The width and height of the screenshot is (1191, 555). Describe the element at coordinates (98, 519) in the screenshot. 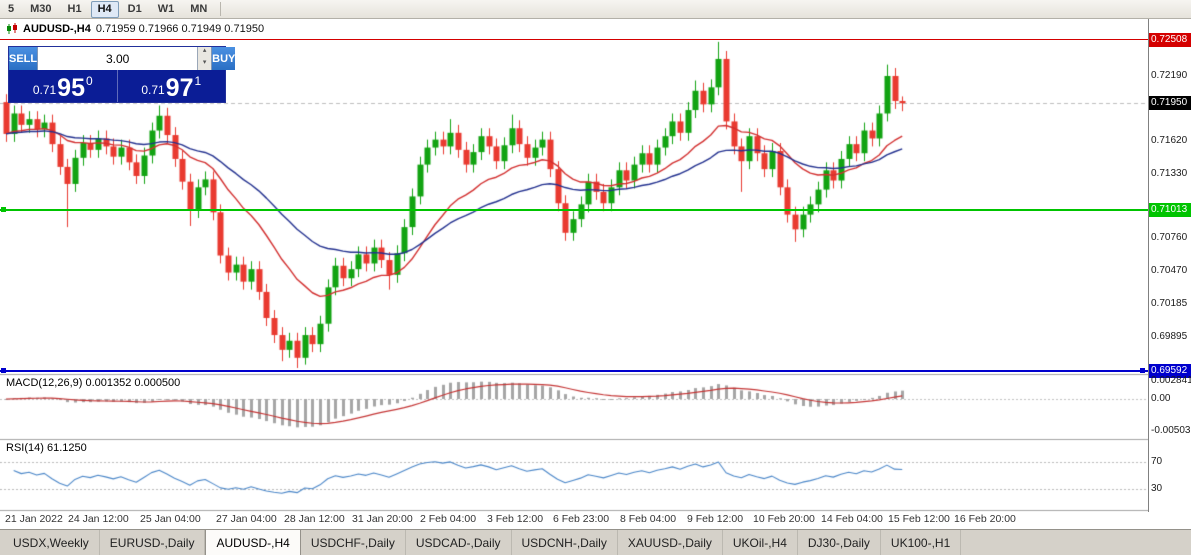

I see `time-axis-label: 24 Jan 12:00` at that location.